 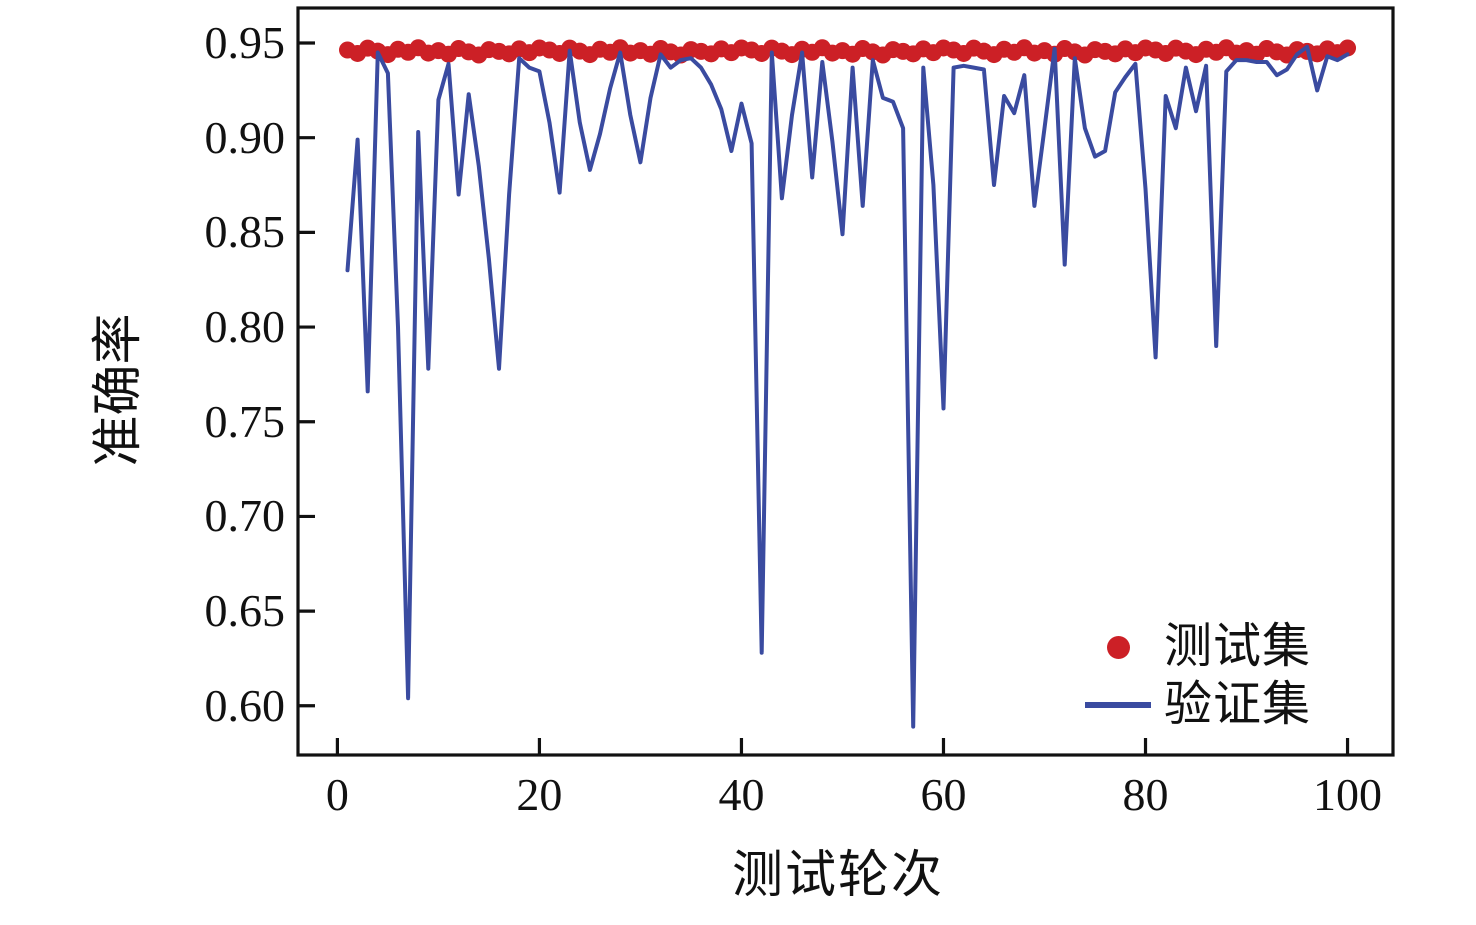 I want to click on x-tick-label: 40, so click(x=741, y=794).